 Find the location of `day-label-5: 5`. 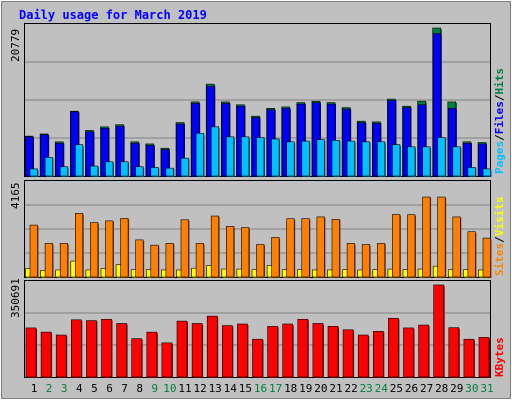

day-label-5: 5 is located at coordinates (94, 388).